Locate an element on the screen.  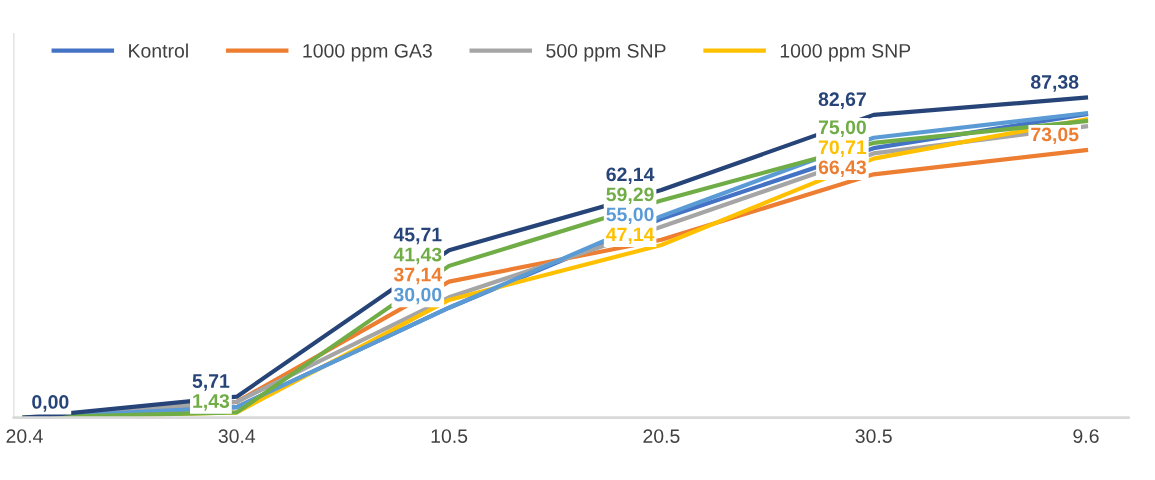
data-label: 73,05 is located at coordinates (1055, 136).